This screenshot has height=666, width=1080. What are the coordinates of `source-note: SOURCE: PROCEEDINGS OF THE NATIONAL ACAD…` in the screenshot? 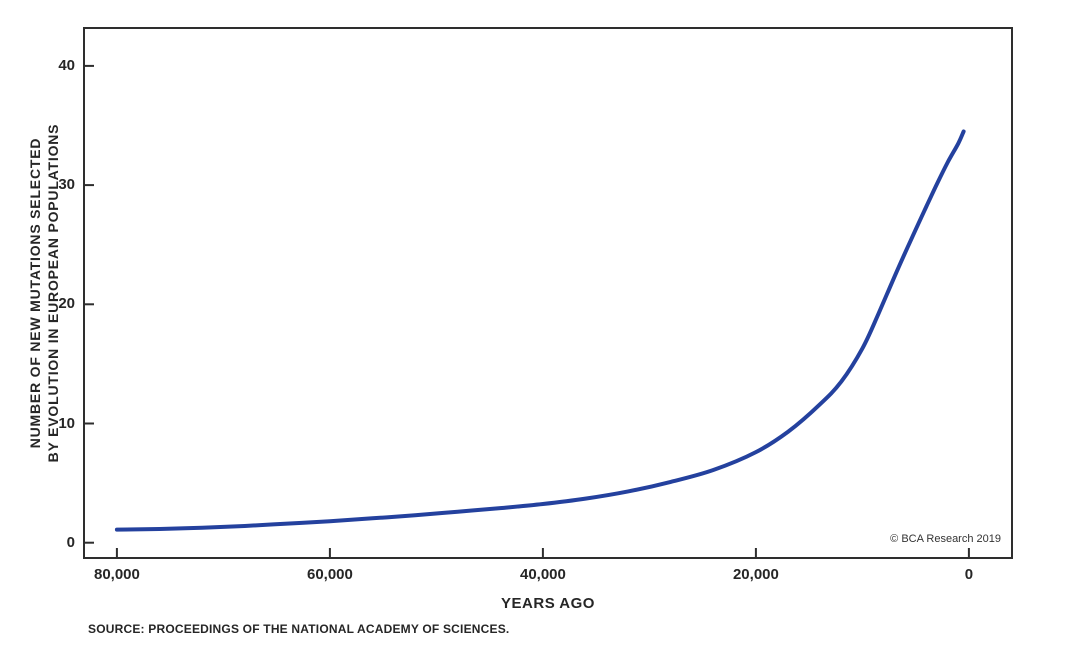 It's located at (299, 629).